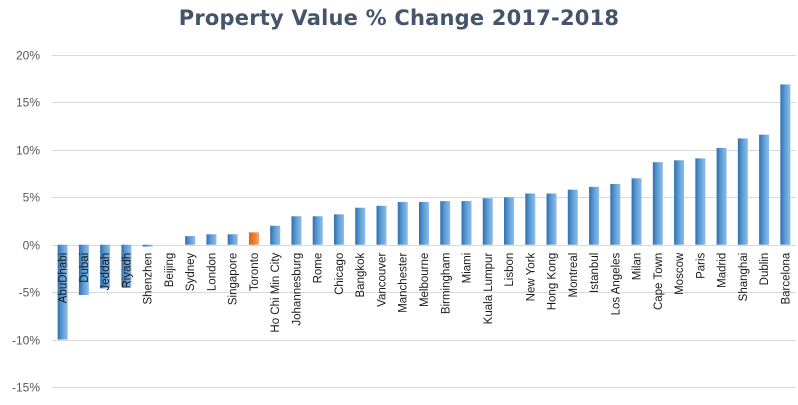 This screenshot has width=798, height=405. I want to click on category-label: Kuala Lumpur, so click(489, 289).